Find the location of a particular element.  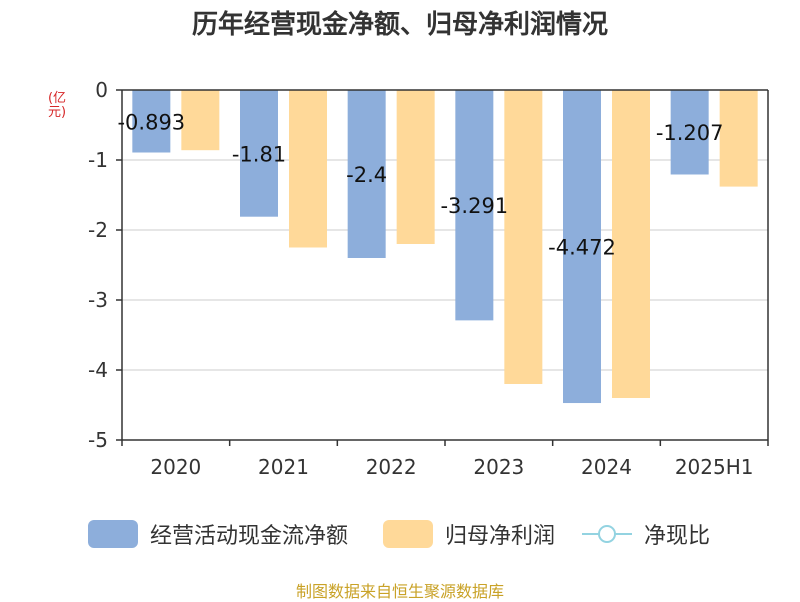

legend-label: 净现比 is located at coordinates (677, 536).